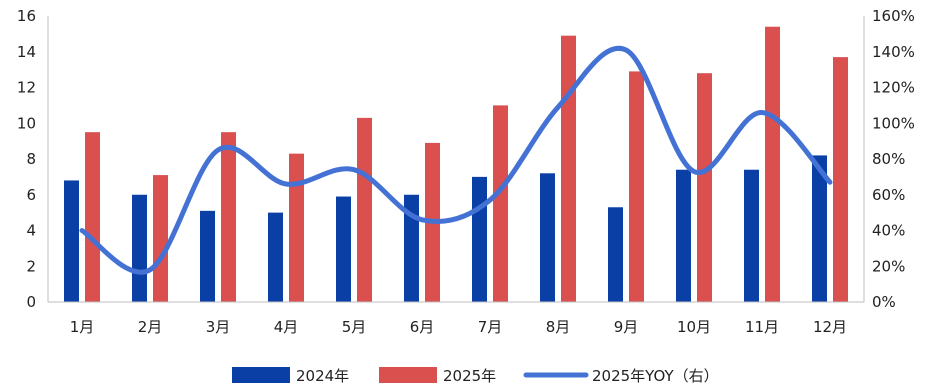 This screenshot has height=387, width=947. What do you see at coordinates (762, 327) in the screenshot?
I see `x-tick-label: 11月` at bounding box center [762, 327].